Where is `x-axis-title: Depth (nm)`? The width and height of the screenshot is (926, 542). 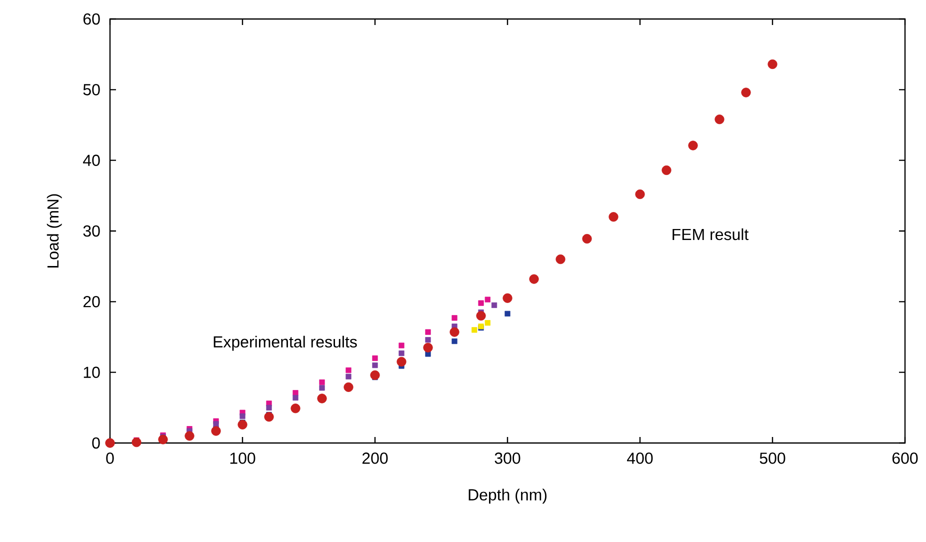
x-axis-title: Depth (nm) is located at coordinates (507, 496).